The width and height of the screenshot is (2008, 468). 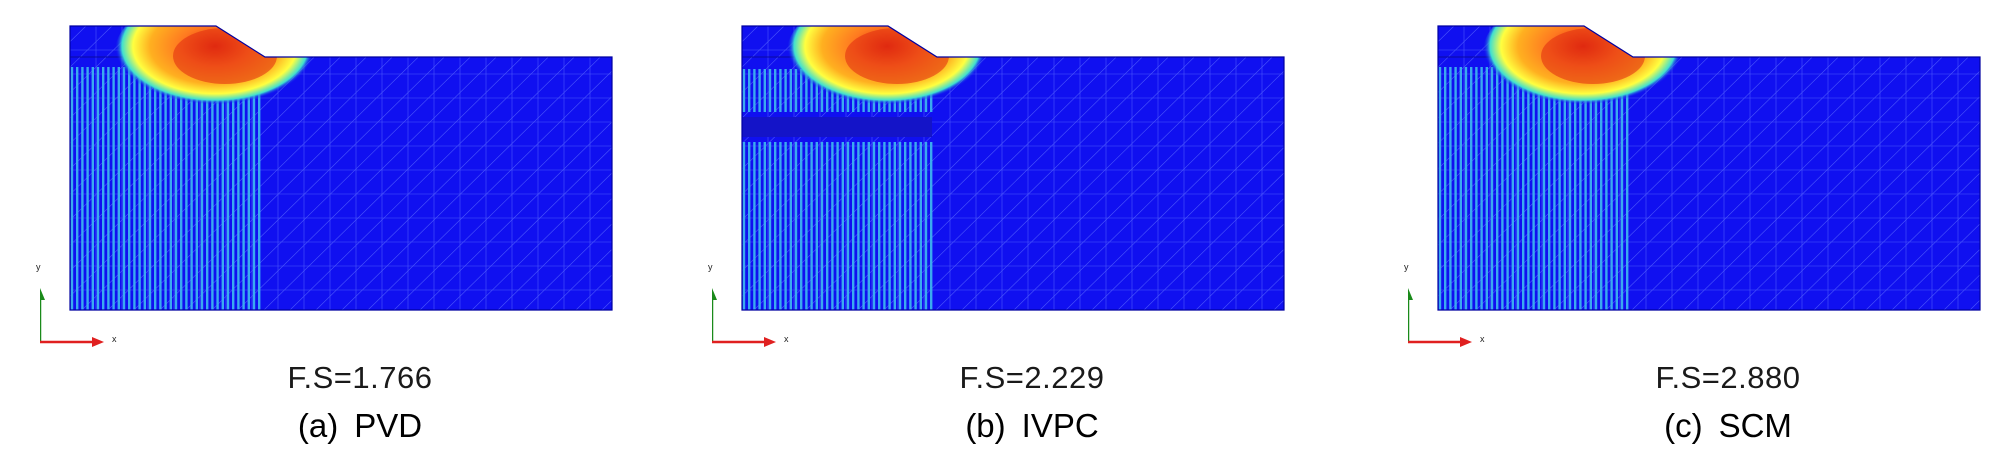 I want to click on caption: (c) SCM, so click(x=1708, y=426).